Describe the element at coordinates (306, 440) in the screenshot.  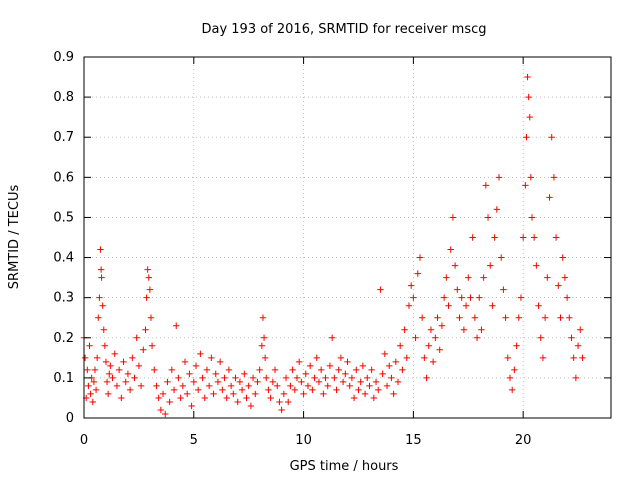
I see `x-tick-labels: 0 5 10 15 20` at that location.